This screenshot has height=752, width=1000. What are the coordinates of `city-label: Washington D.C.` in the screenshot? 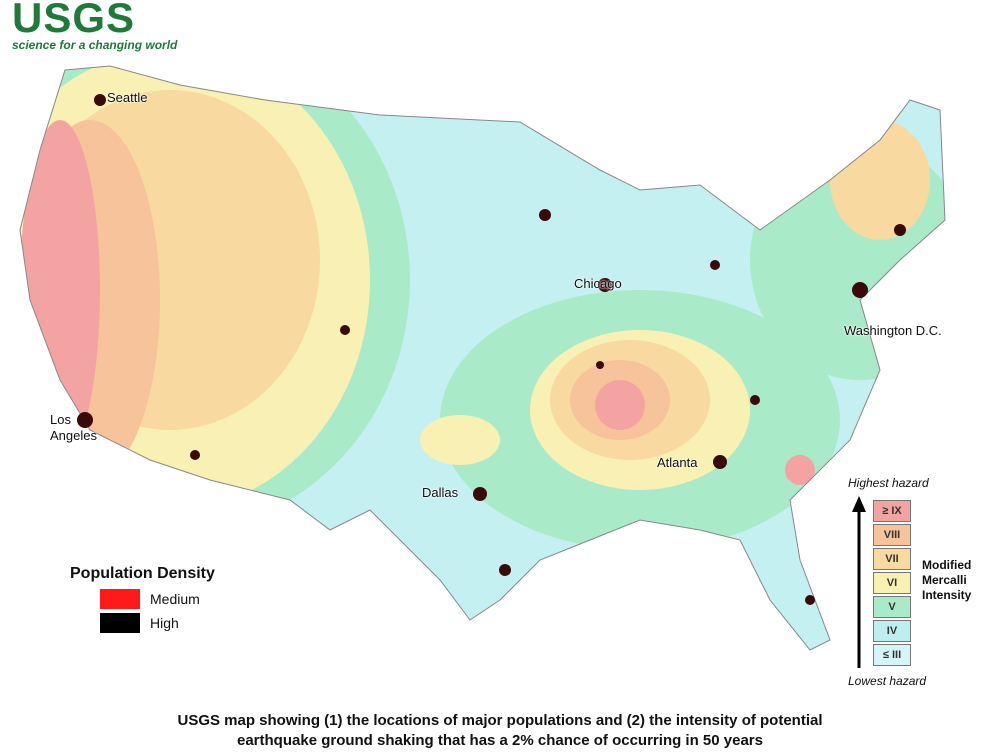 It's located at (893, 330).